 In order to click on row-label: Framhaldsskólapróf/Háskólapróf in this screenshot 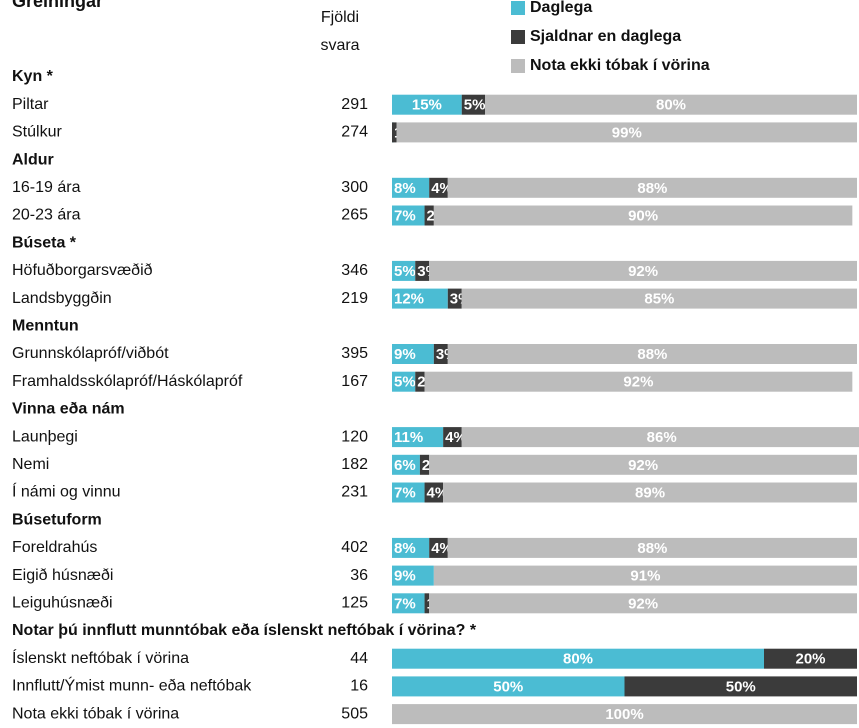, I will do `click(127, 381)`.